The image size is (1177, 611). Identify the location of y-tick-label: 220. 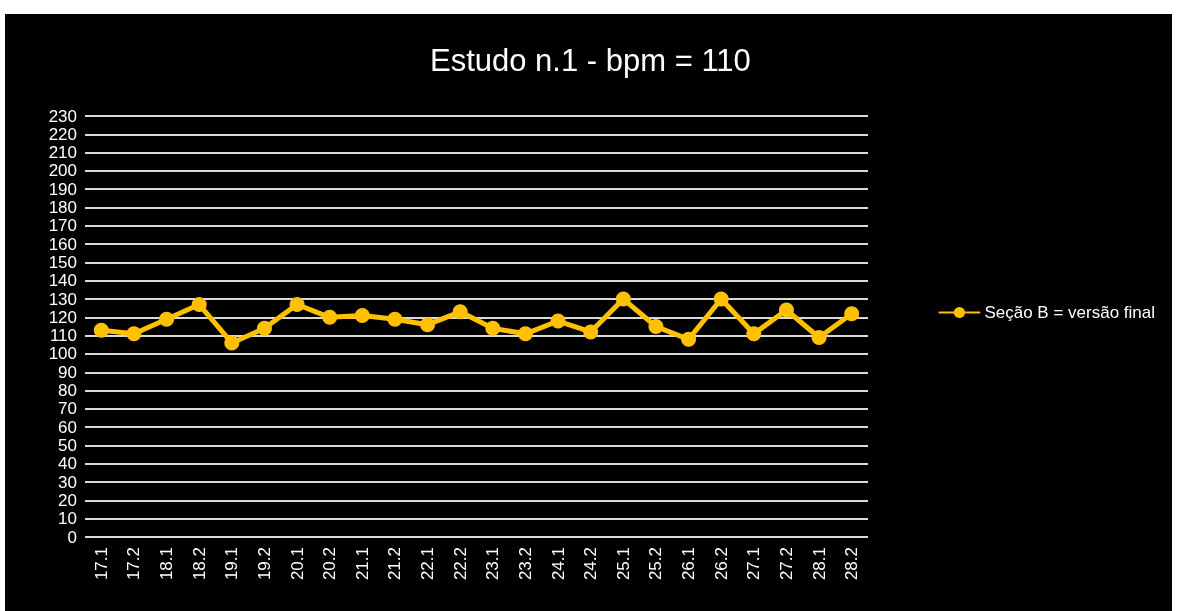
(62, 134).